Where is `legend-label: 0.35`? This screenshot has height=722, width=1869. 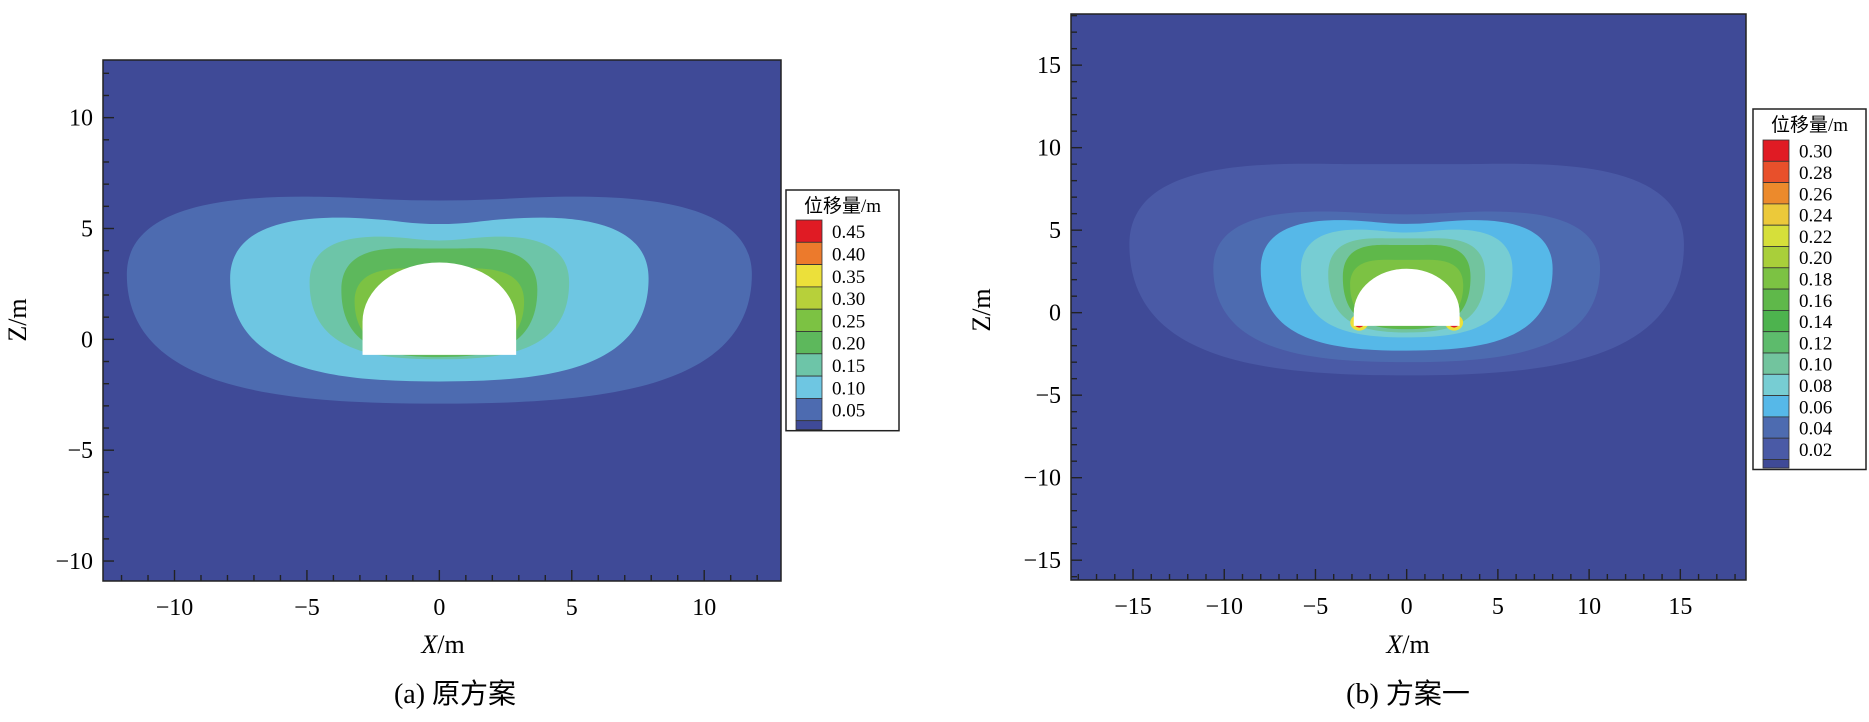
legend-label: 0.35 is located at coordinates (848, 277).